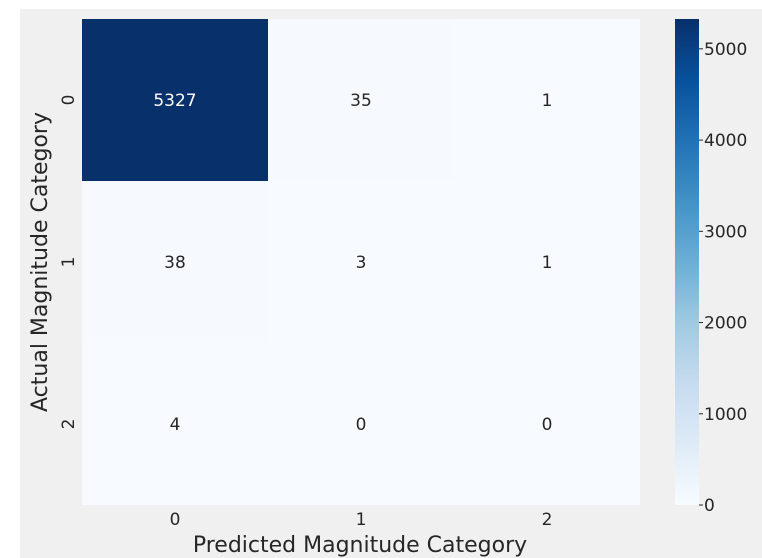  What do you see at coordinates (547, 520) in the screenshot?
I see `x-tick-label: 2` at bounding box center [547, 520].